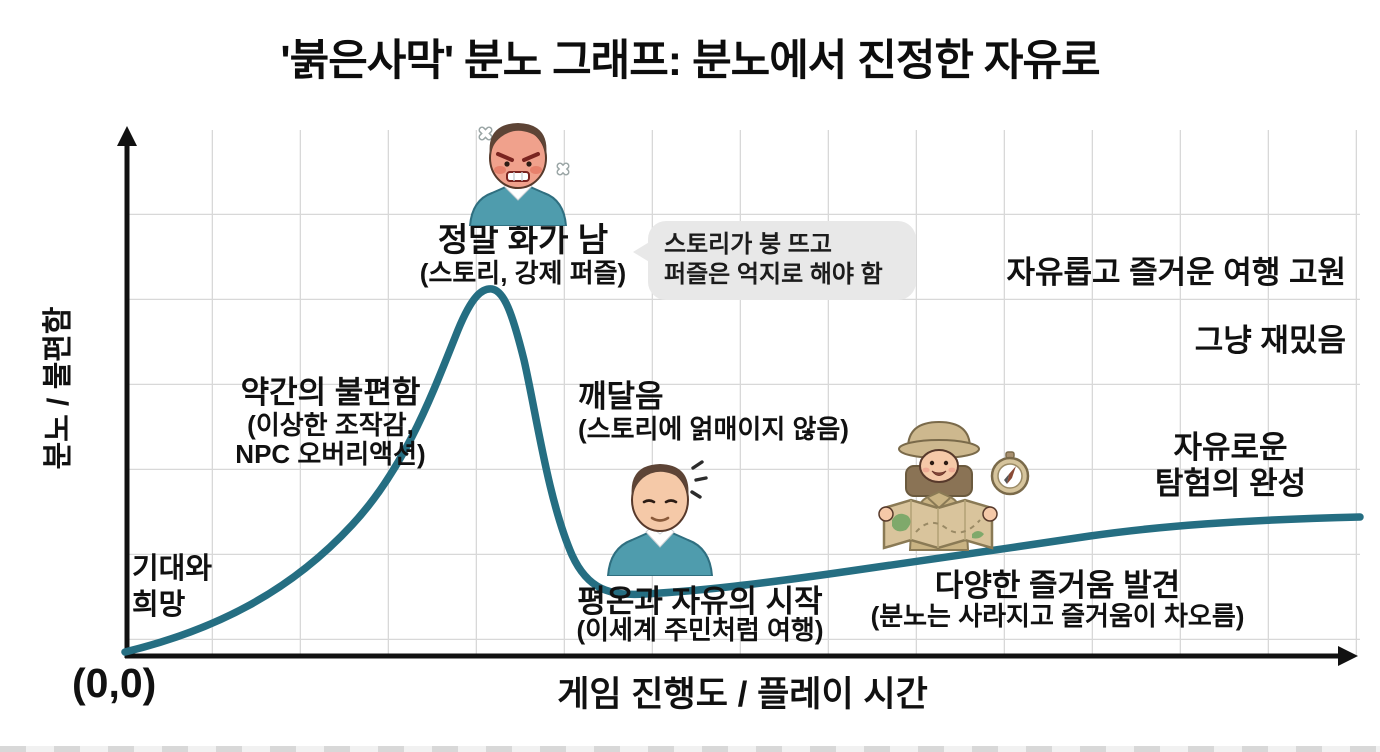  Describe the element at coordinates (699, 479) in the screenshot. I see `realization-sparks-icon` at that location.